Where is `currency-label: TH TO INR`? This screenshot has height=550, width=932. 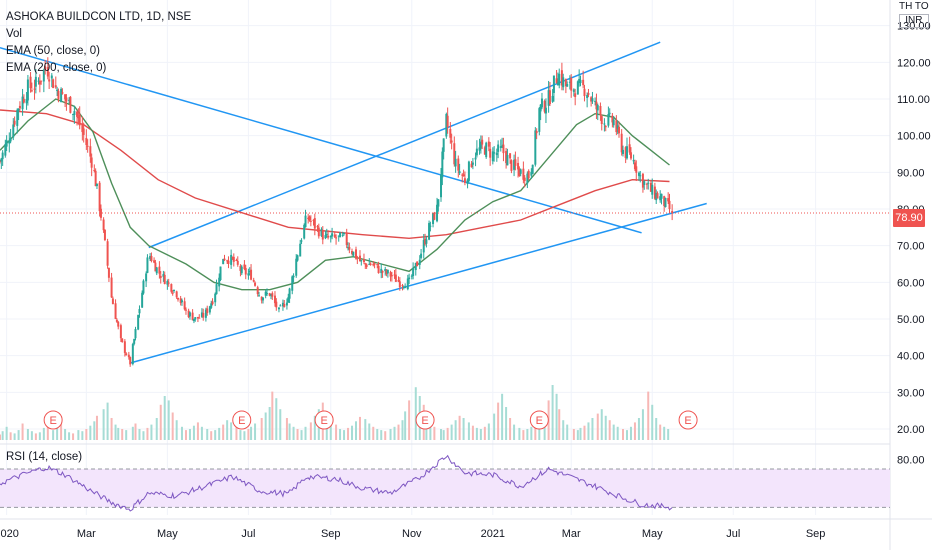
currency-label: TH TO INR is located at coordinates (914, 15).